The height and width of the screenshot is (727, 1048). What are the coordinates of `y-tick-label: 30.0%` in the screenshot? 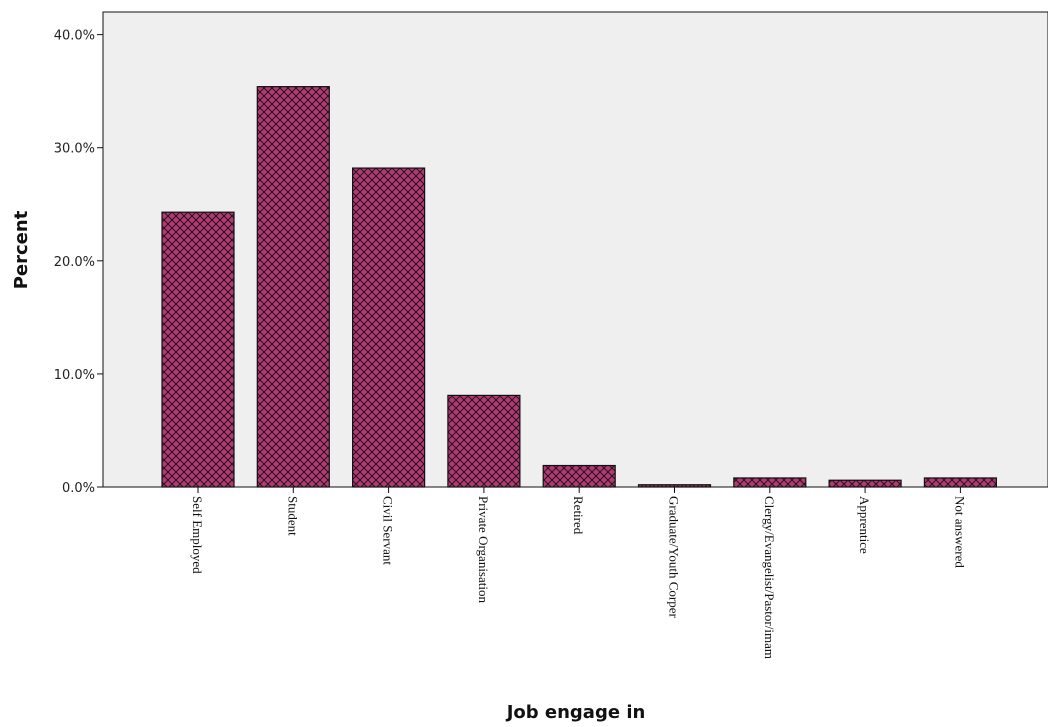 It's located at (74, 149).